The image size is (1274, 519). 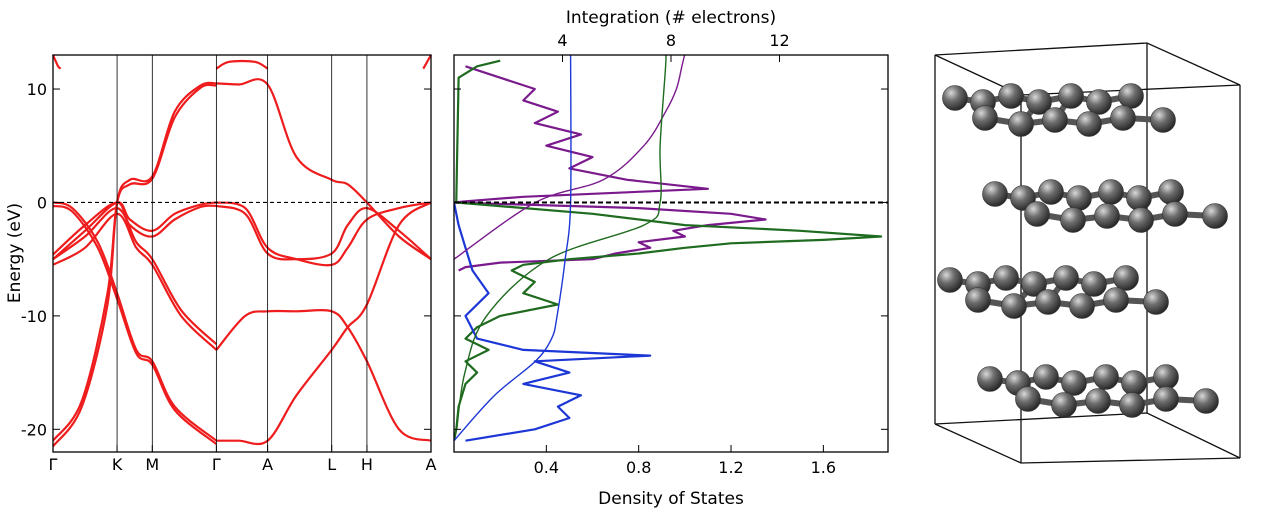 I want to click on cell-bottom-edge, so click(x=1087, y=443).